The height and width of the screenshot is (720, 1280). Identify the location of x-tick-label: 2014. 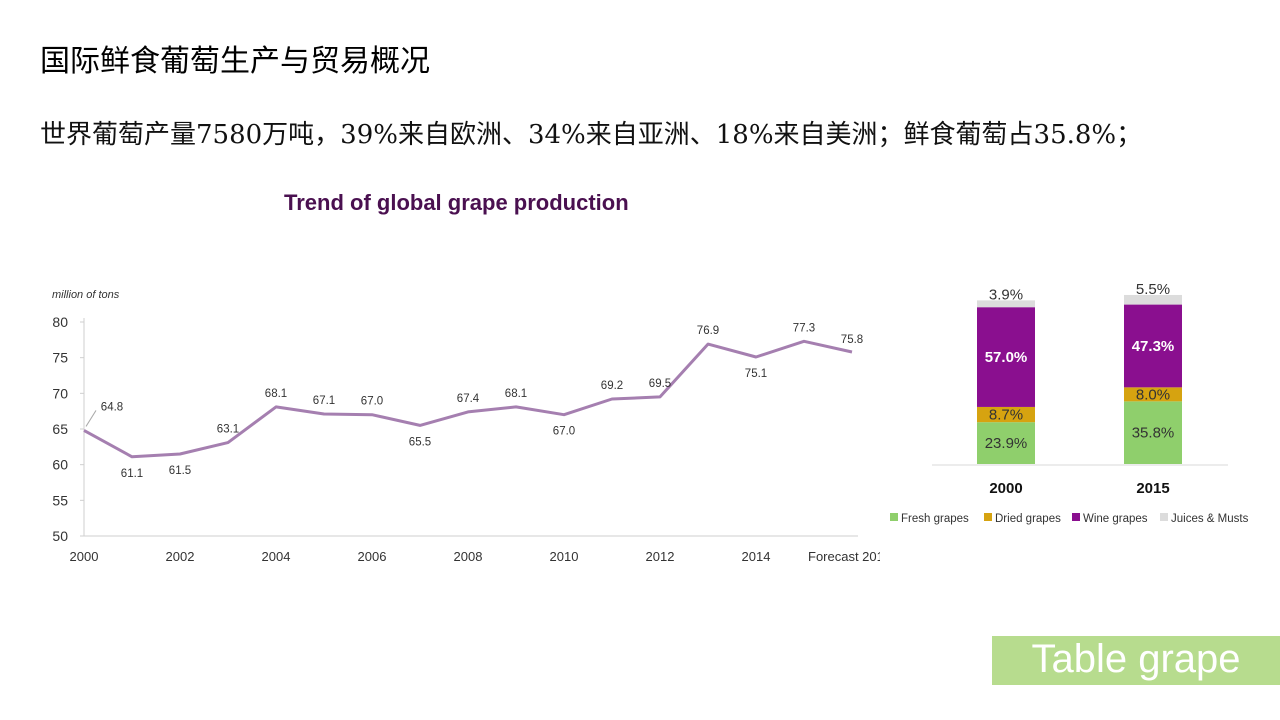
(756, 556).